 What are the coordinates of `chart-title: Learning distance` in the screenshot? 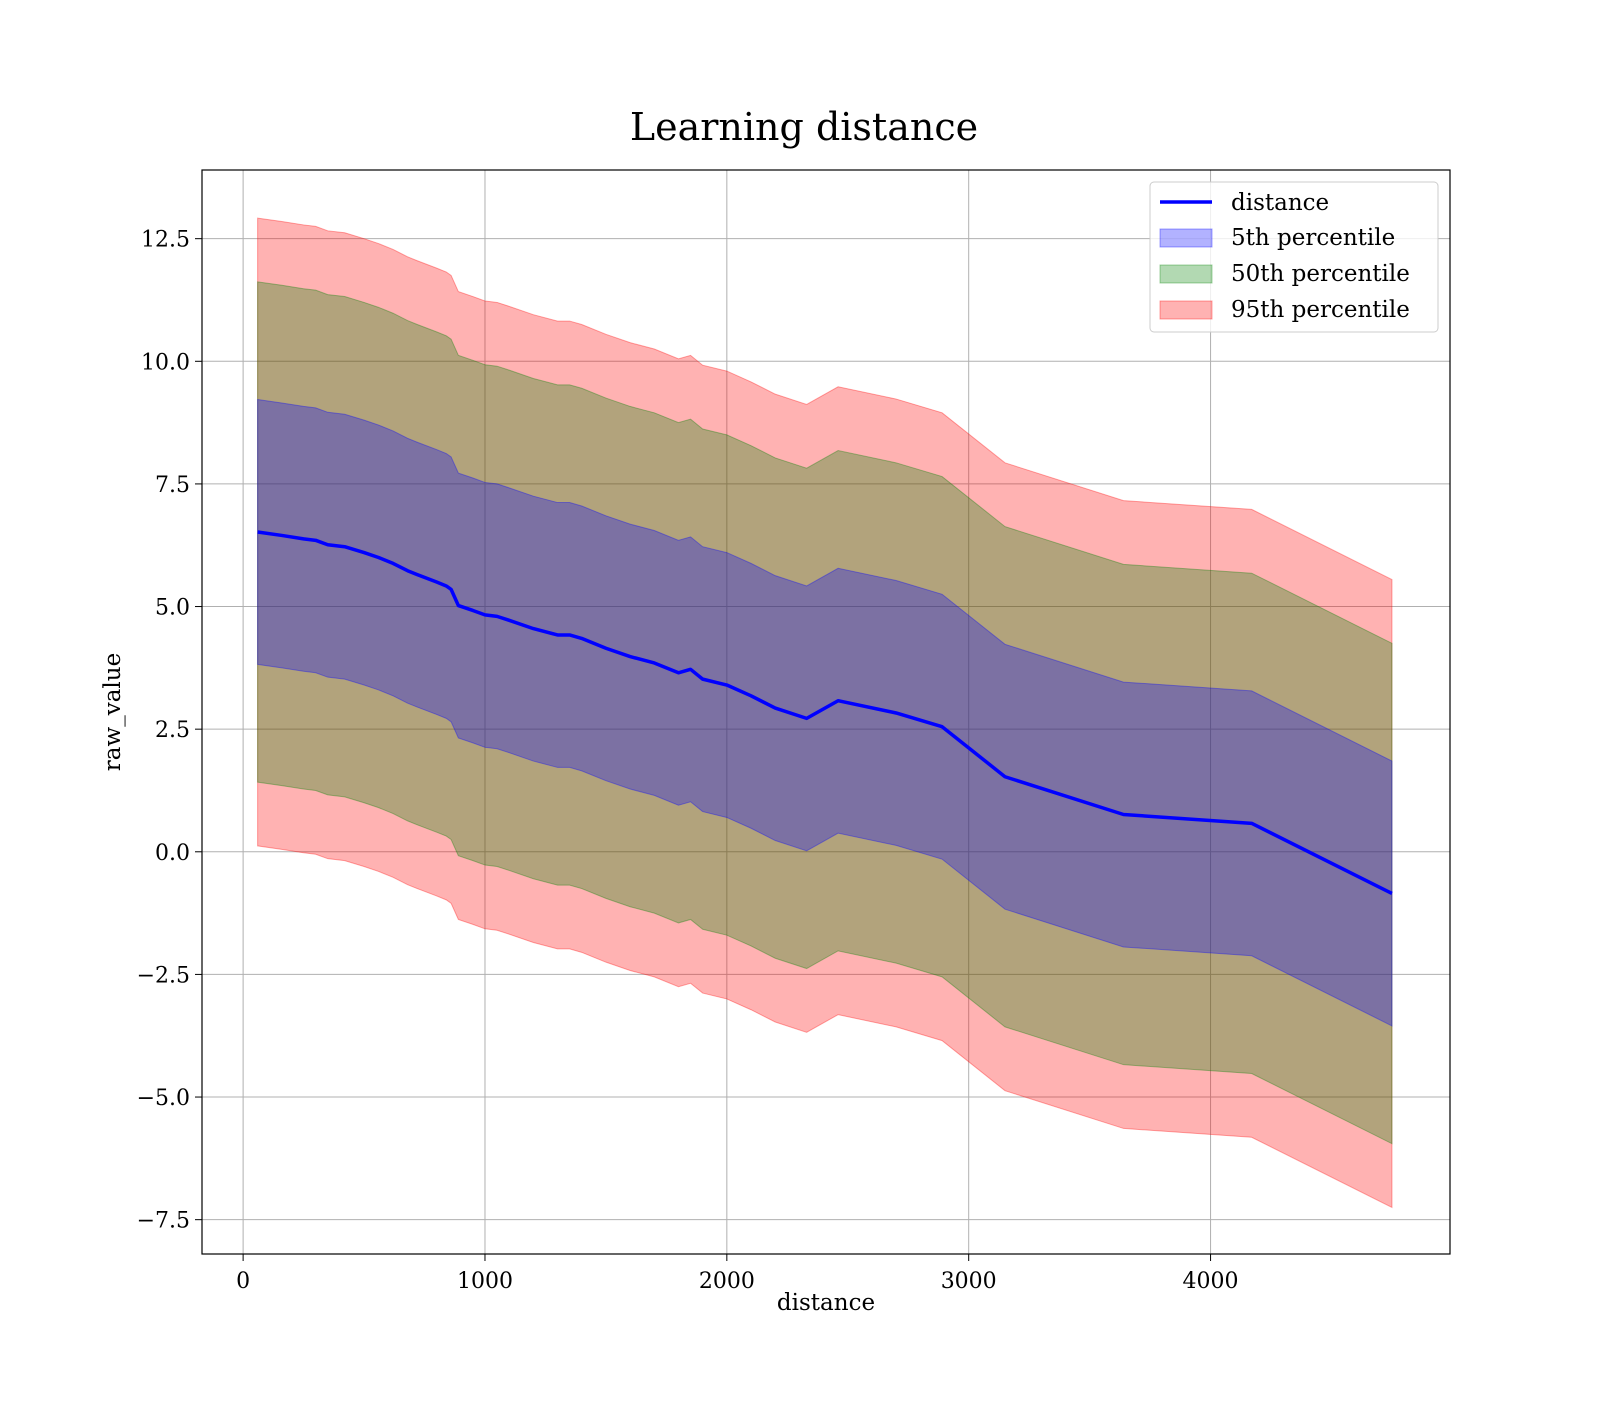 It's located at (804, 127).